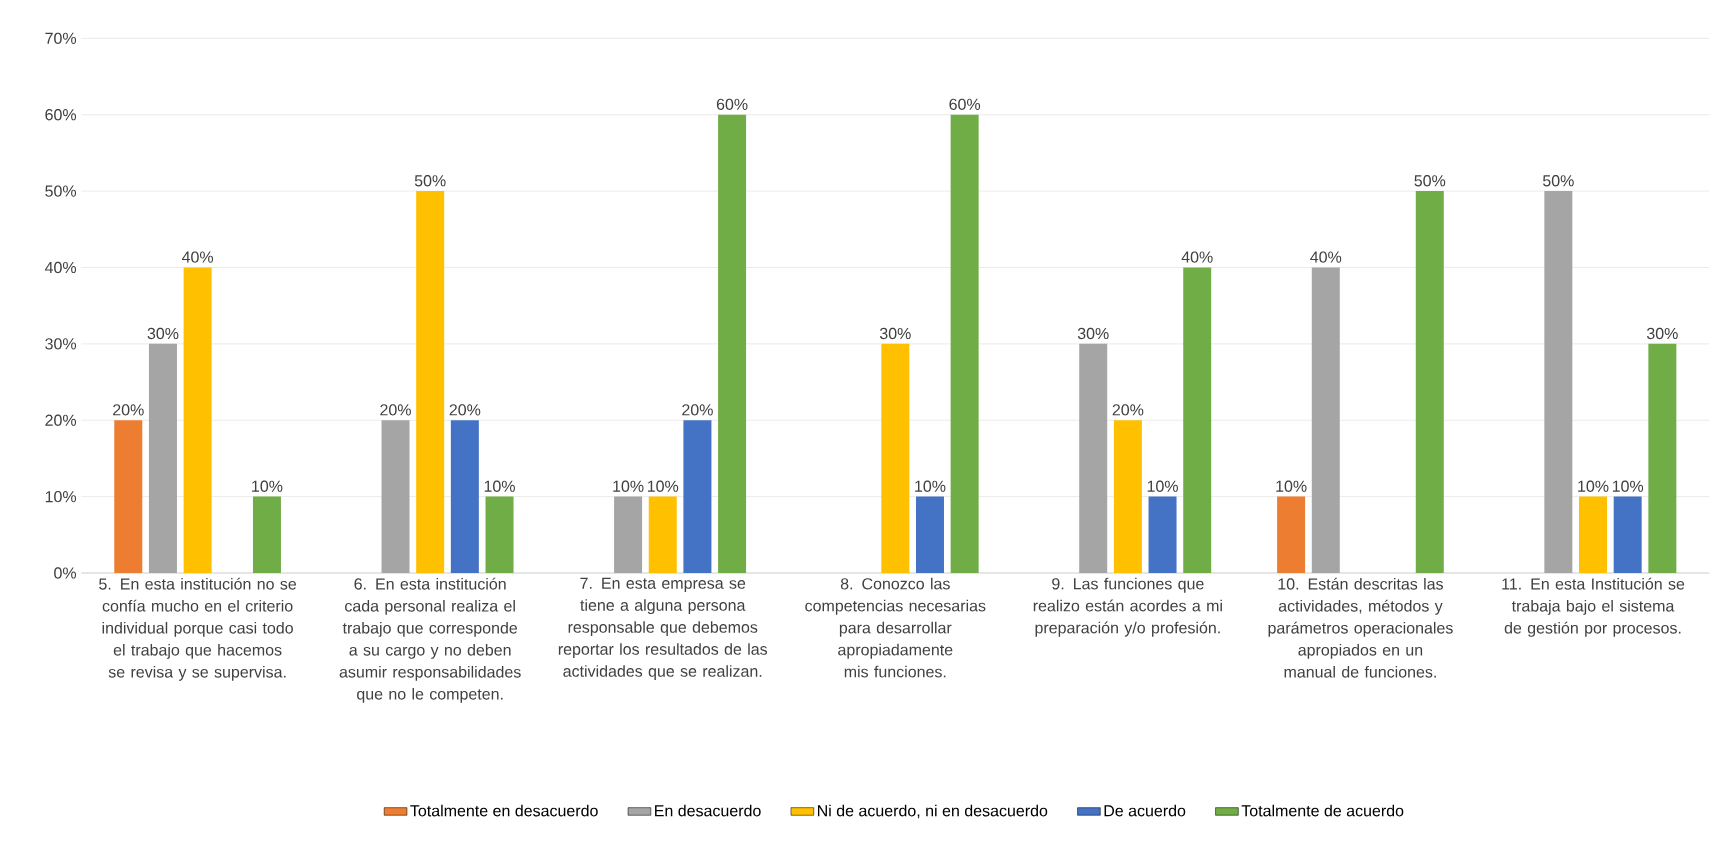 The width and height of the screenshot is (1718, 861). I want to click on x-tick-label: 8. Conozco las competencias necesarias para desarrollar apropiadamente mis funciones., so click(895, 627).